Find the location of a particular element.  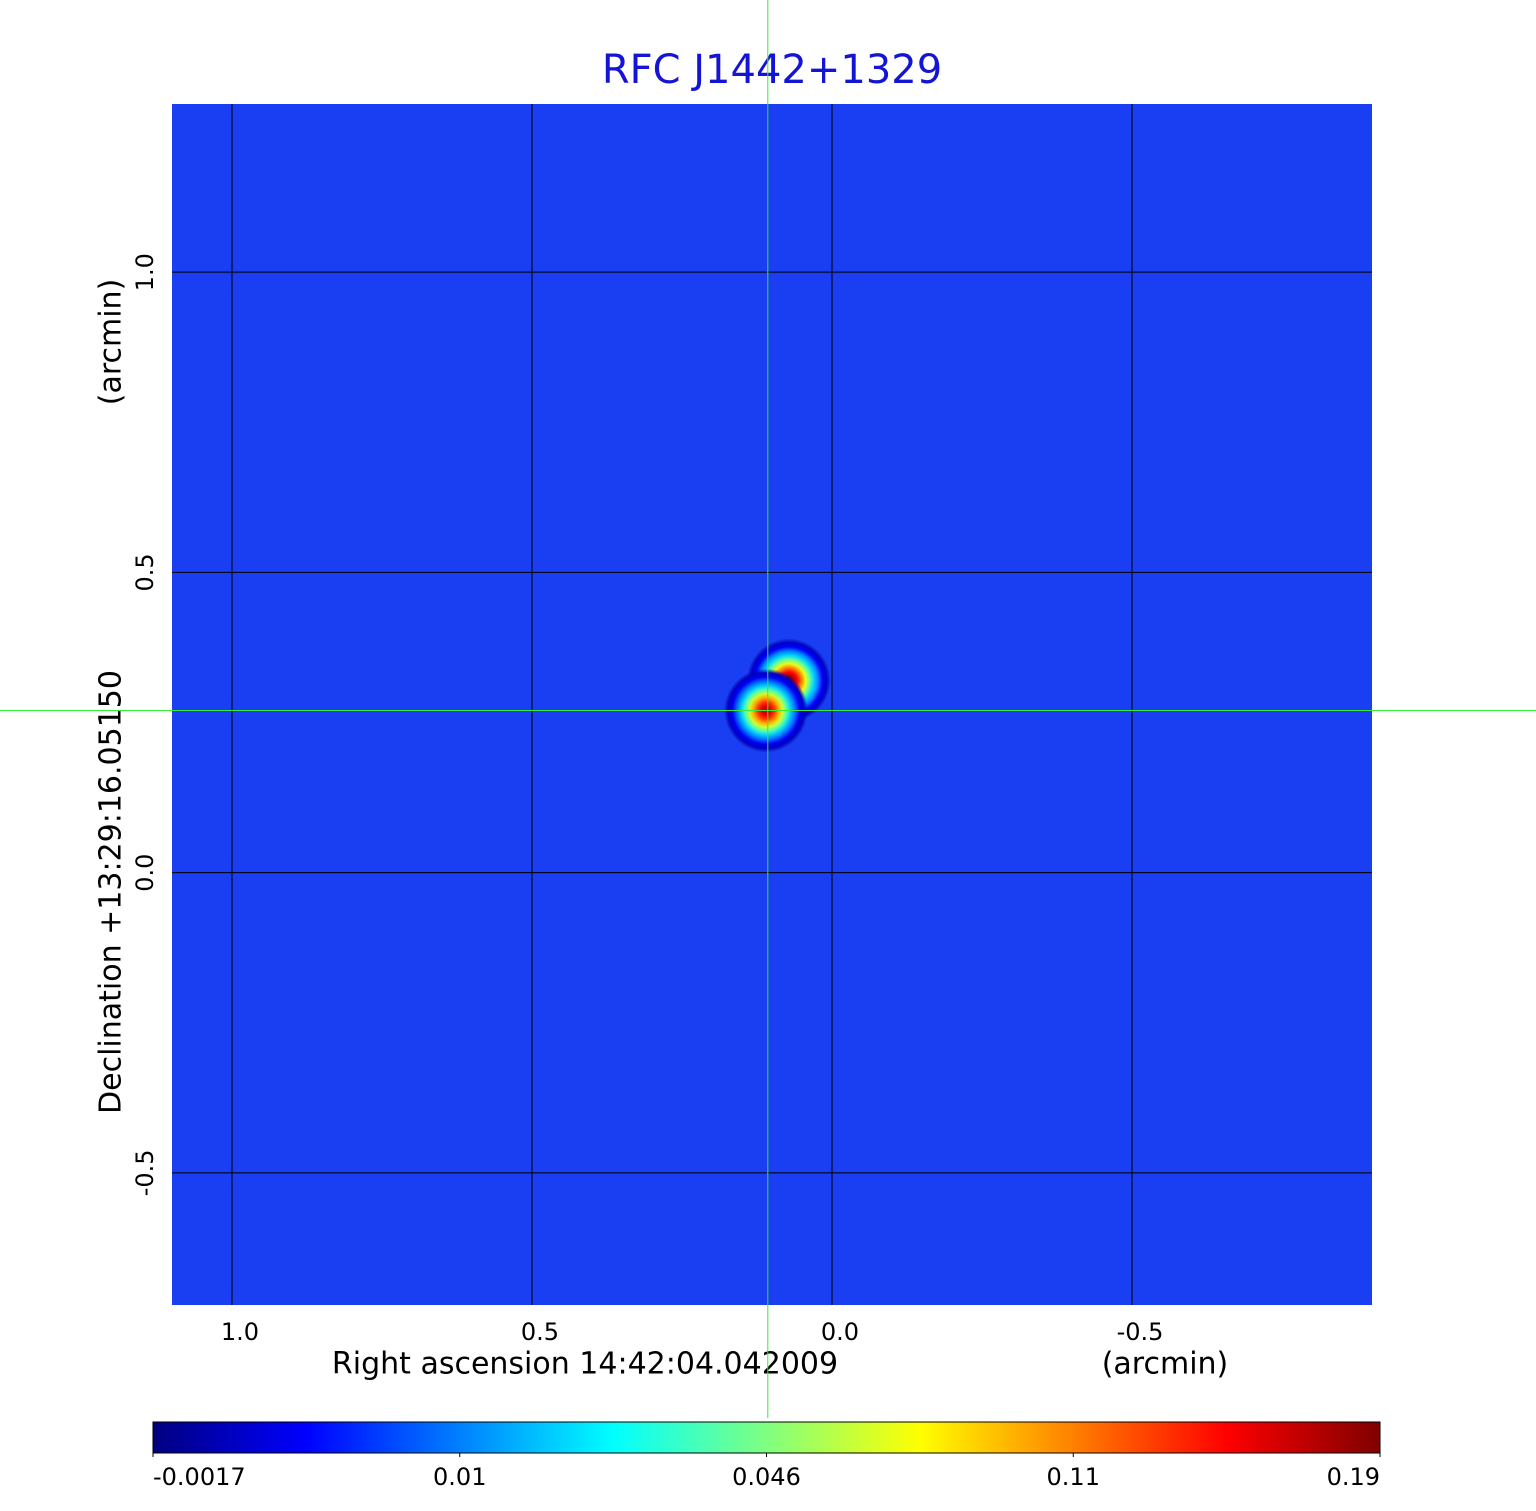

y-tick-label: 1.0 is located at coordinates (145, 272).